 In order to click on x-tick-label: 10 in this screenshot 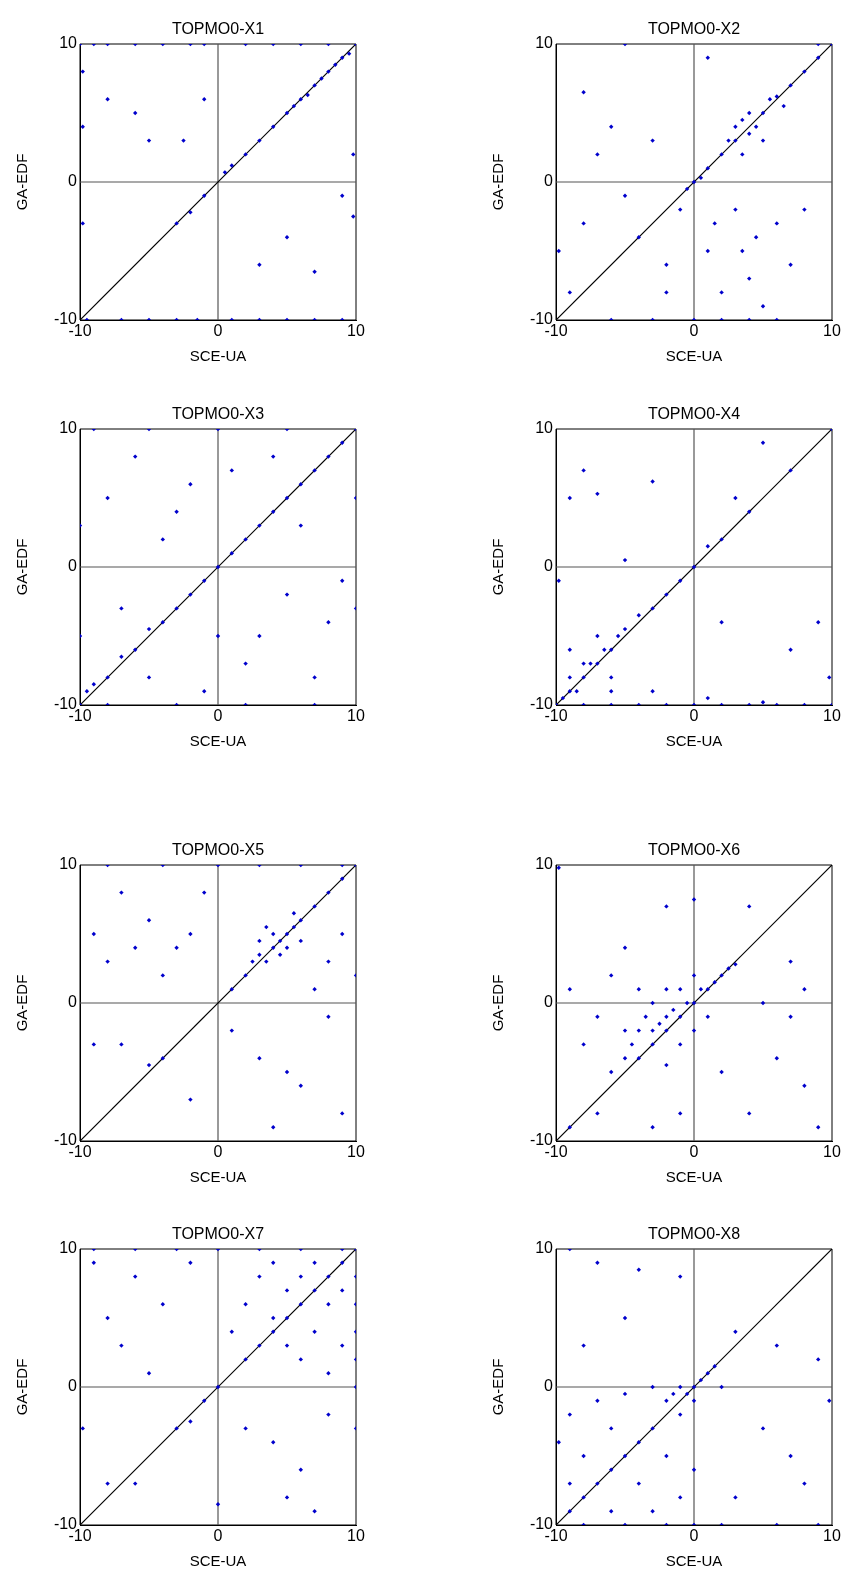, I will do `click(832, 331)`.